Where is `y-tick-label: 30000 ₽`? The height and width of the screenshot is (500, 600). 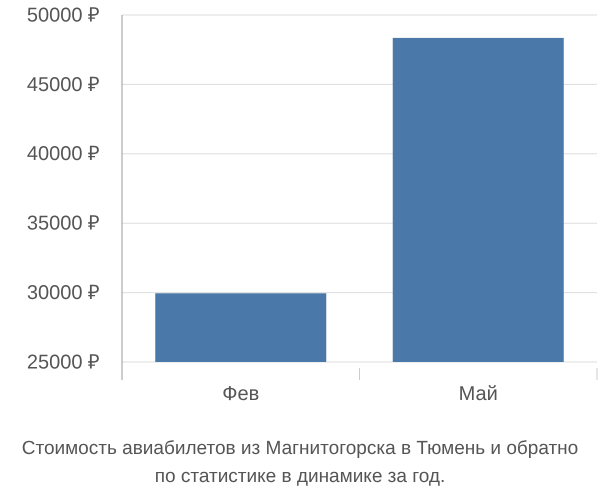
y-tick-label: 30000 ₽ is located at coordinates (63, 293).